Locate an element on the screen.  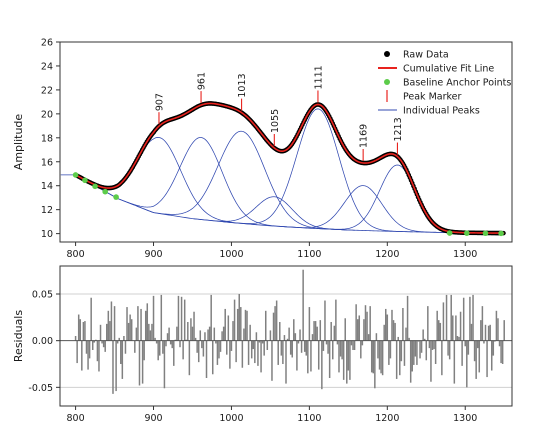
amplitude-x-tick-label: 900 is located at coordinates (153, 254).